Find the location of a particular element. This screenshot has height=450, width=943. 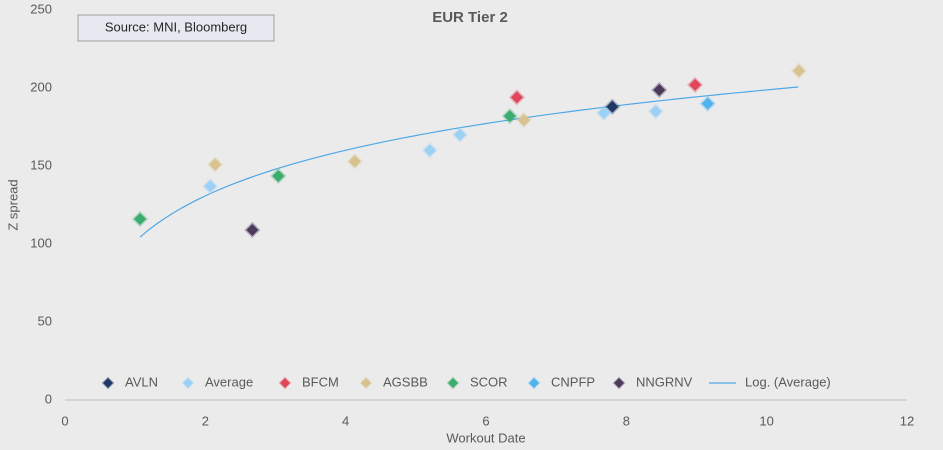

x-tick-label: 2 is located at coordinates (205, 420).